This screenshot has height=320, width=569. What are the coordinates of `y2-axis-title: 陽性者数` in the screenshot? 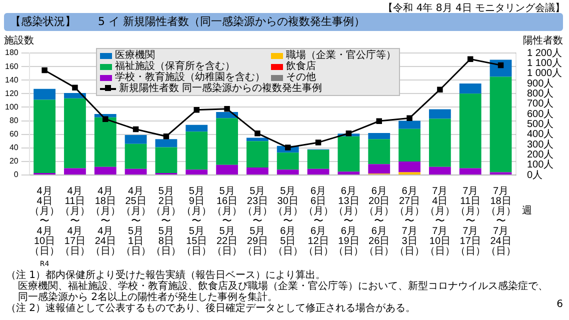 It's located at (543, 40).